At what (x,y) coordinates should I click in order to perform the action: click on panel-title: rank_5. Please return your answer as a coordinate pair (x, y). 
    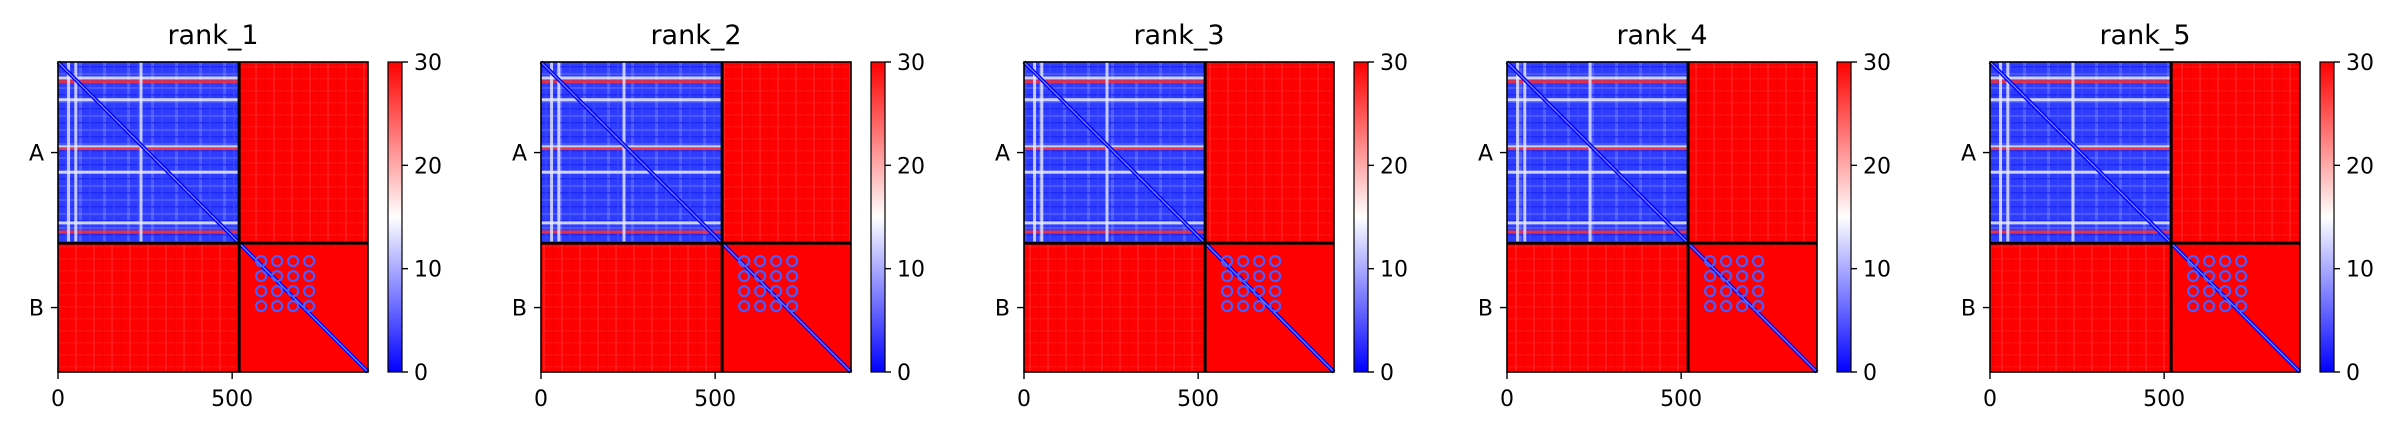
    Looking at the image, I should click on (2144, 35).